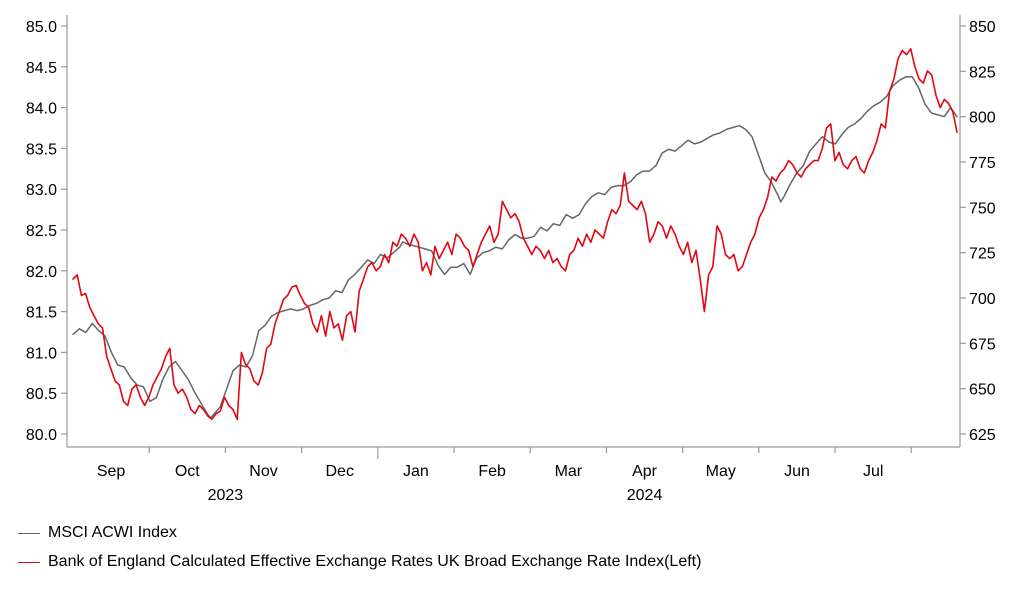  Describe the element at coordinates (41, 109) in the screenshot. I see `left-tick-label: 84.0` at that location.